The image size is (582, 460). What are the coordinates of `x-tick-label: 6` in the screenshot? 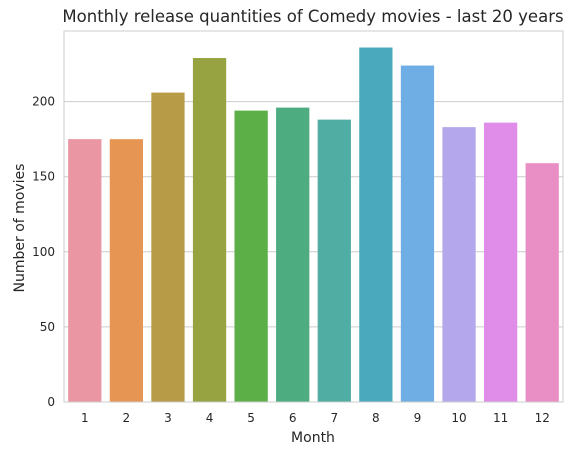 It's located at (293, 418).